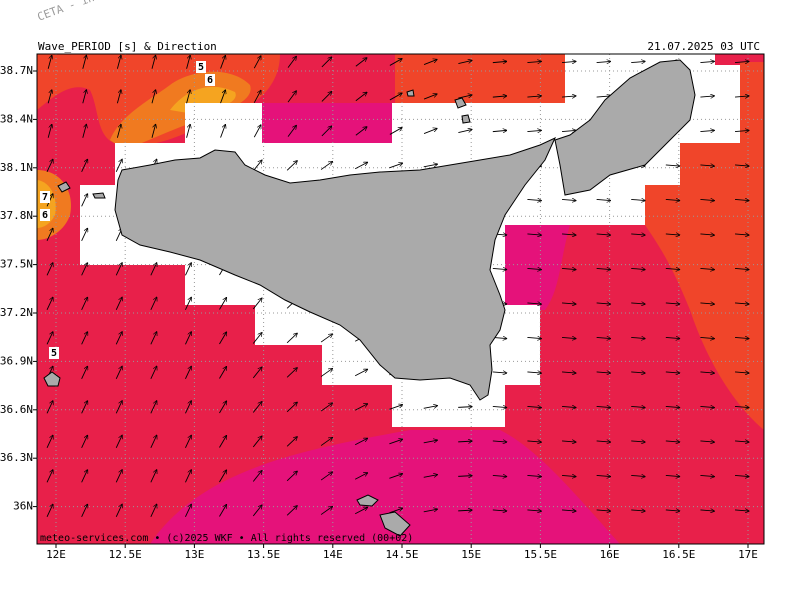 The width and height of the screenshot is (800, 600). I want to click on lon-label: 16E, so click(610, 554).